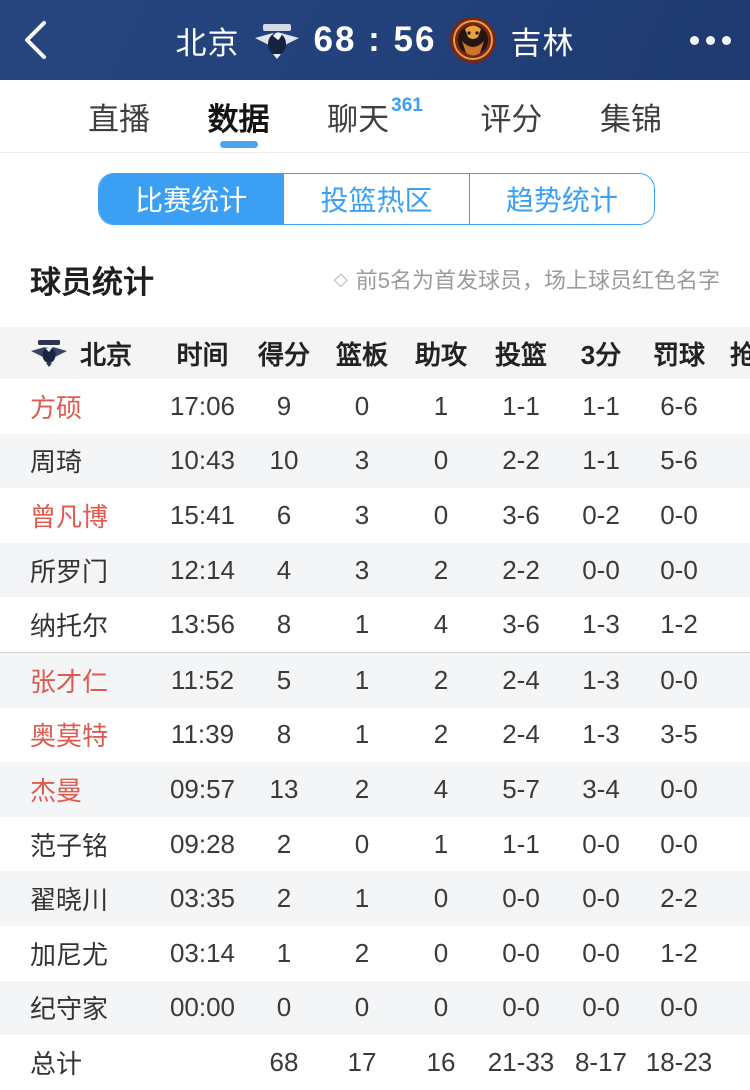  Describe the element at coordinates (407, 105) in the screenshot. I see `chat-count-badge: 361` at that location.